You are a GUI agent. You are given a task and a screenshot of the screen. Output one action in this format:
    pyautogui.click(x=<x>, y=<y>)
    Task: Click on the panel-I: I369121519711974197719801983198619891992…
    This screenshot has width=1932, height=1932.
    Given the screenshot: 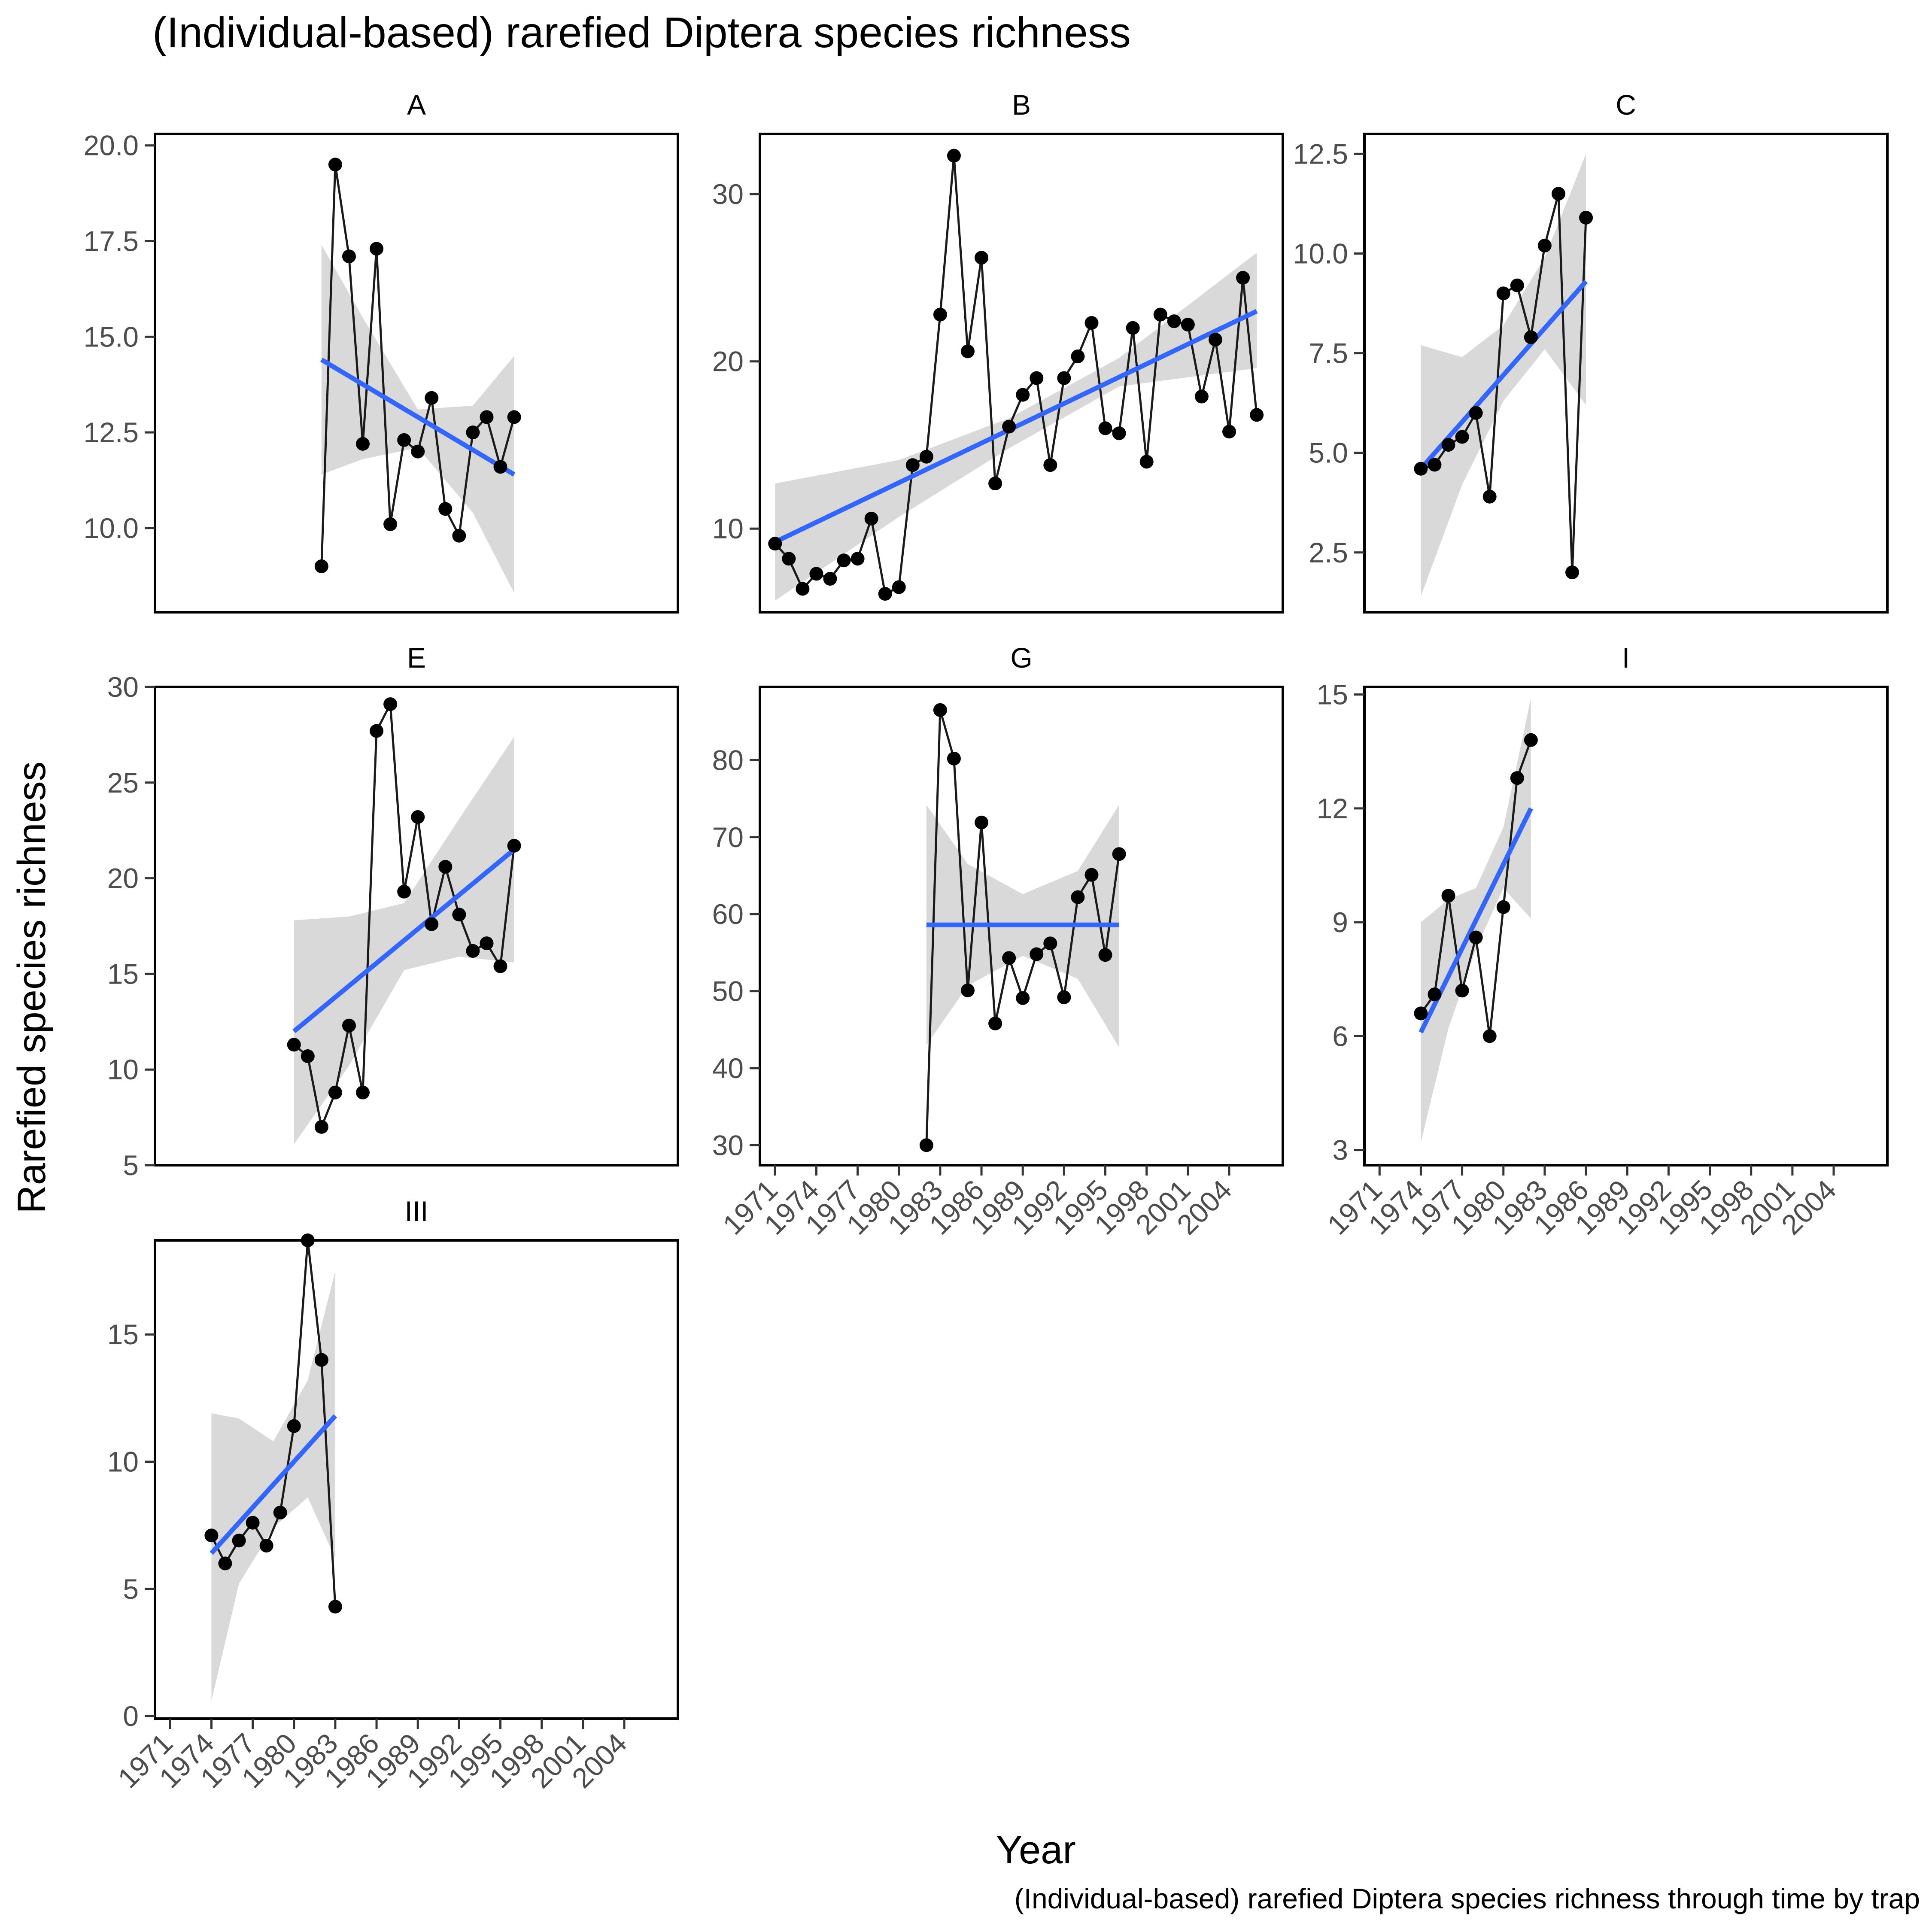 What is the action you would take?
    pyautogui.click(x=1603, y=941)
    